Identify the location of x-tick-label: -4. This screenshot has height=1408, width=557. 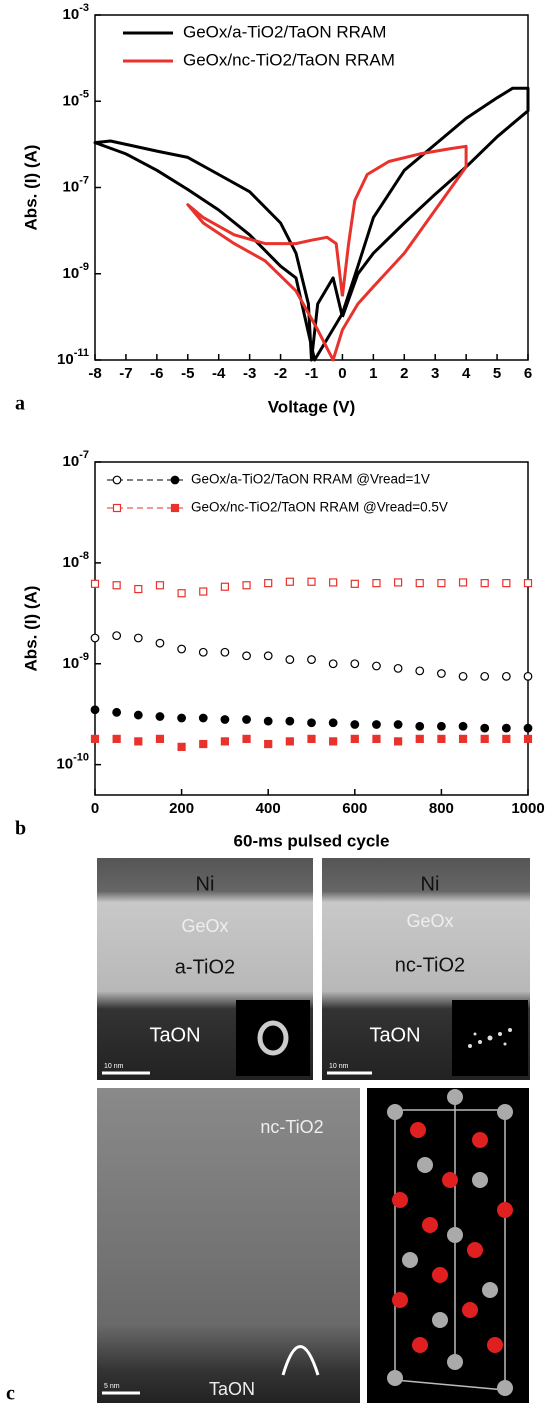
(219, 373).